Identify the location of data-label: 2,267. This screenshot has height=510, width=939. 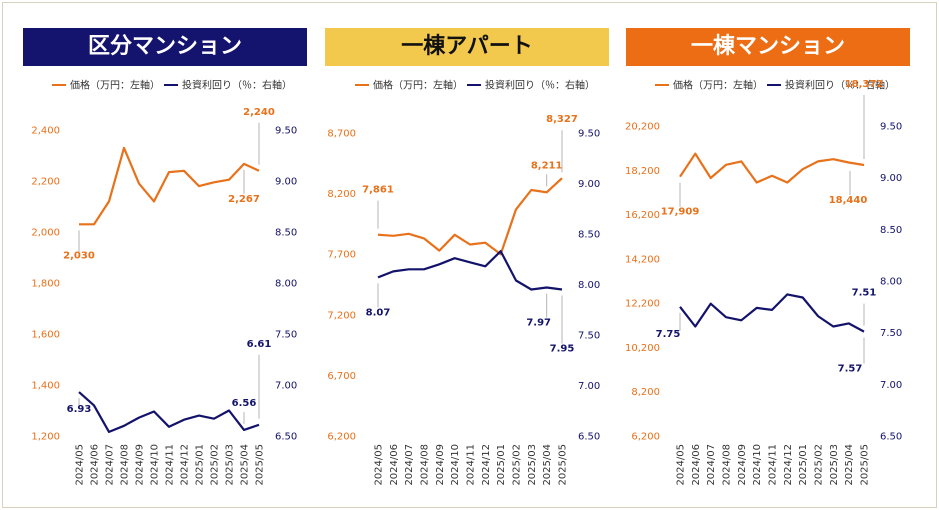
(244, 199).